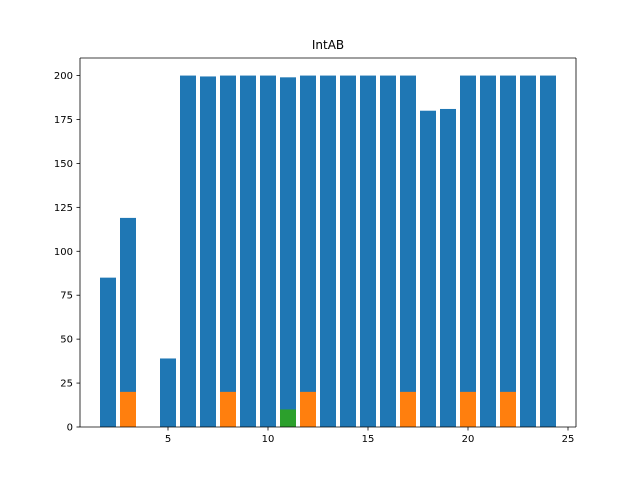 The height and width of the screenshot is (480, 640). Describe the element at coordinates (428, 268) in the screenshot. I see `bar-series1-x18` at that location.